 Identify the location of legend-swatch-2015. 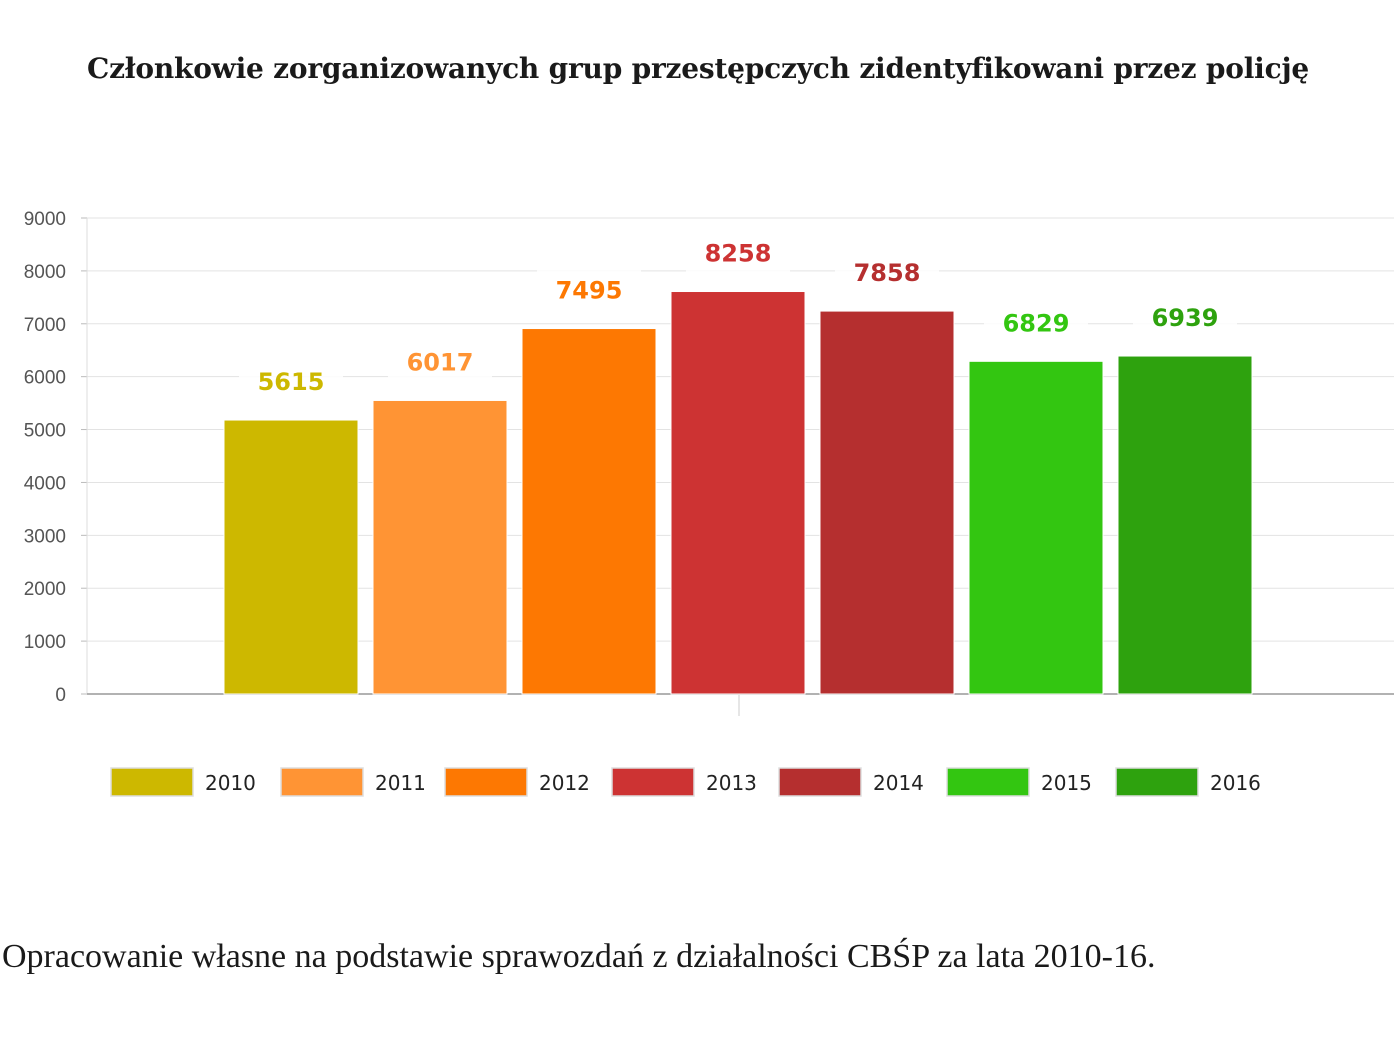
(988, 782).